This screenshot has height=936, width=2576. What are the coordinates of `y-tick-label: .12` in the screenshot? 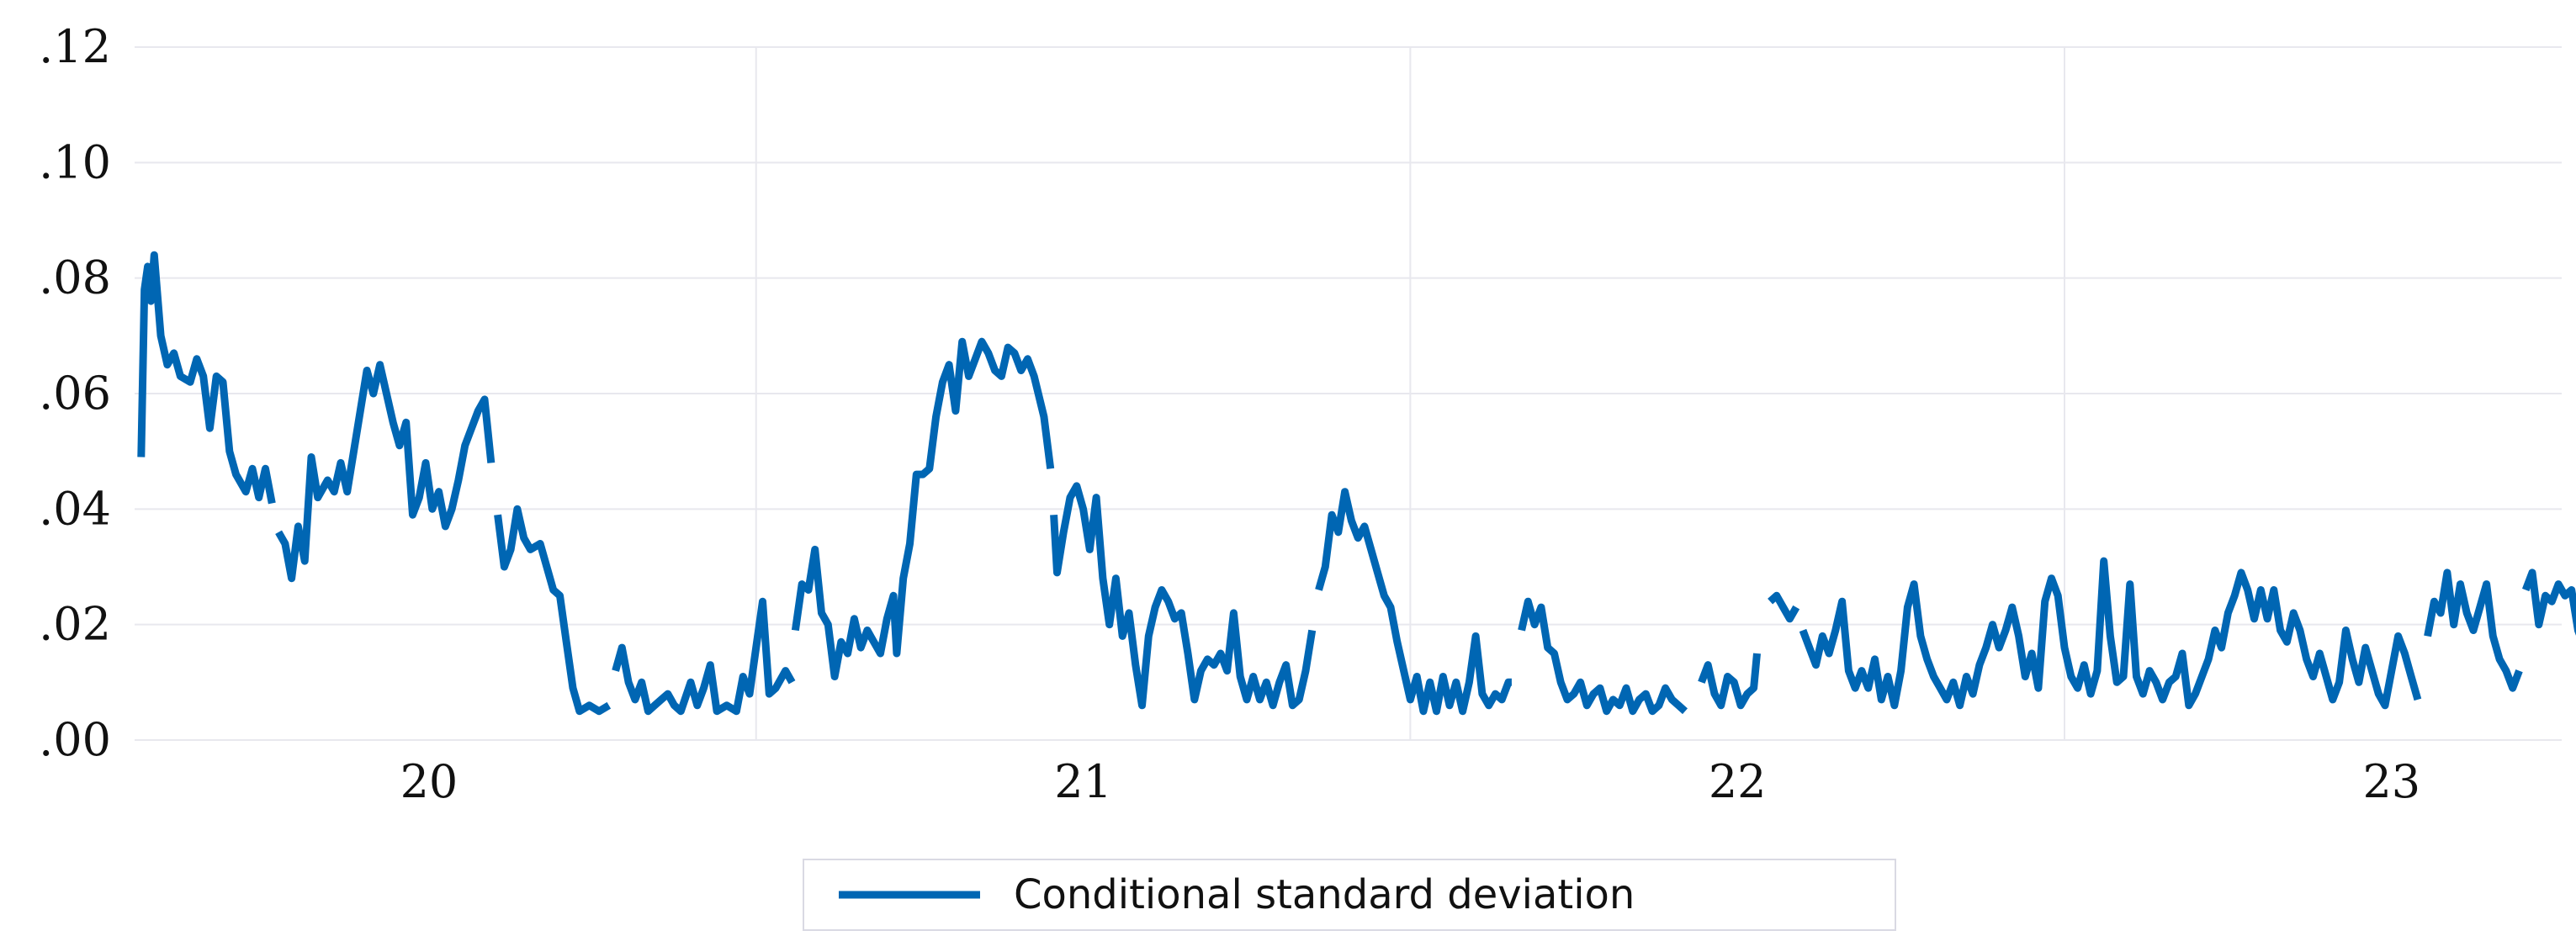 It's located at (75, 46).